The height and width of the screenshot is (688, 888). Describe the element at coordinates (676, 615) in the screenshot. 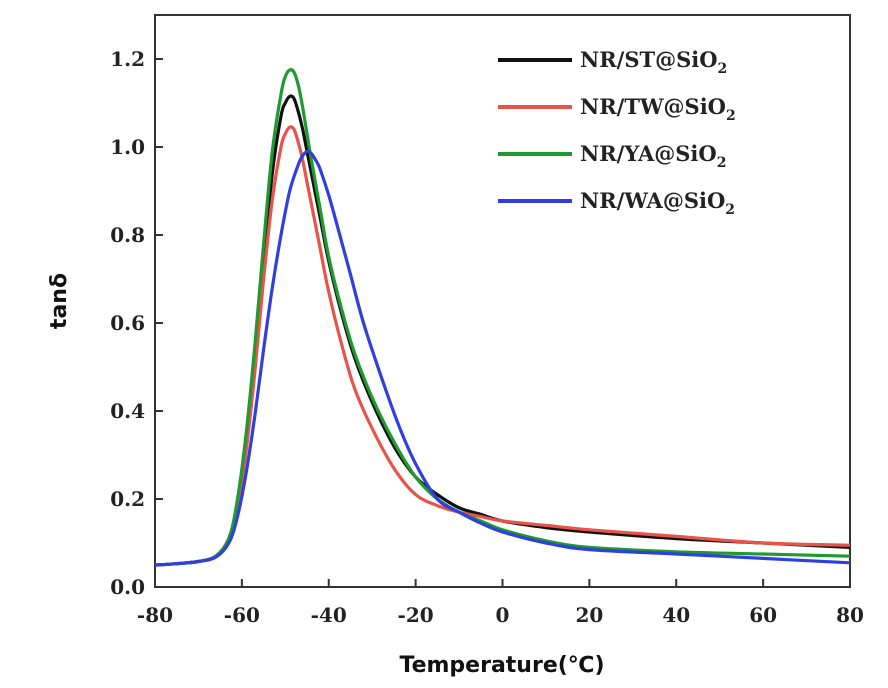

I see `x-tick-label: 40` at that location.